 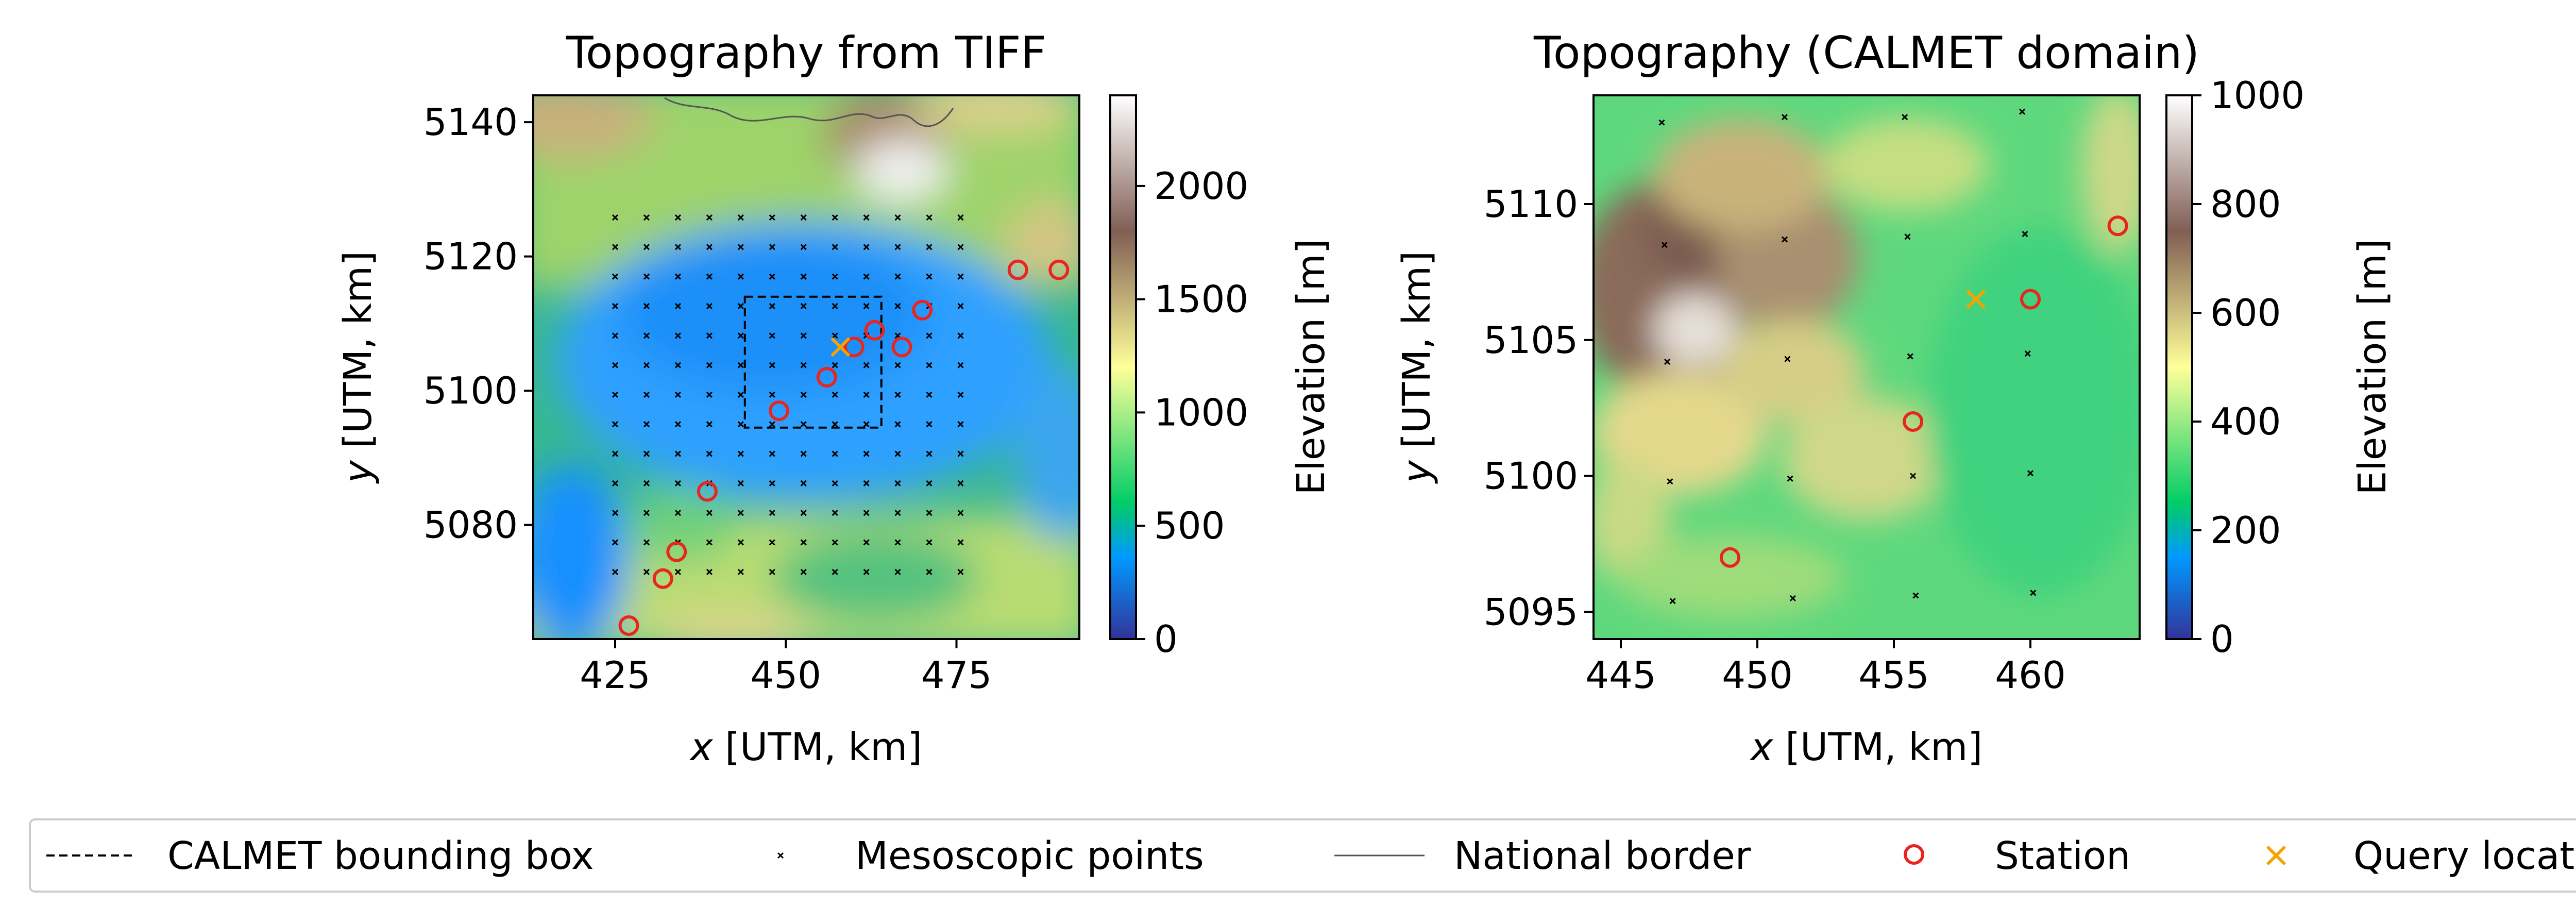 I want to click on panel-2-colorbar: 0 200 400 600 800 1000 Elevation [m], so click(x=2280, y=367).